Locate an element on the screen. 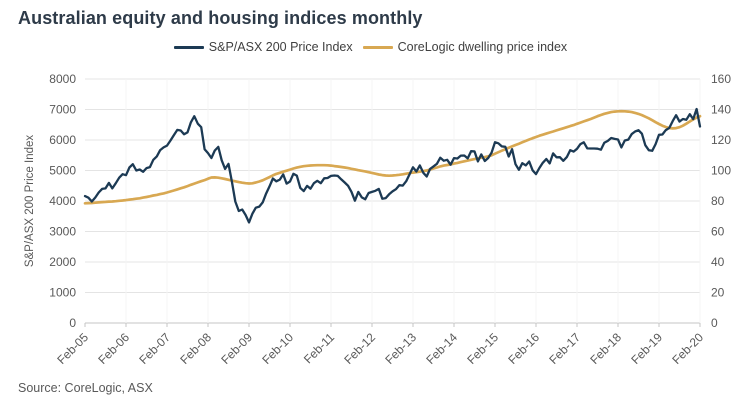 This screenshot has width=741, height=407. left-axis-tick-label: 3000 is located at coordinates (62, 232).